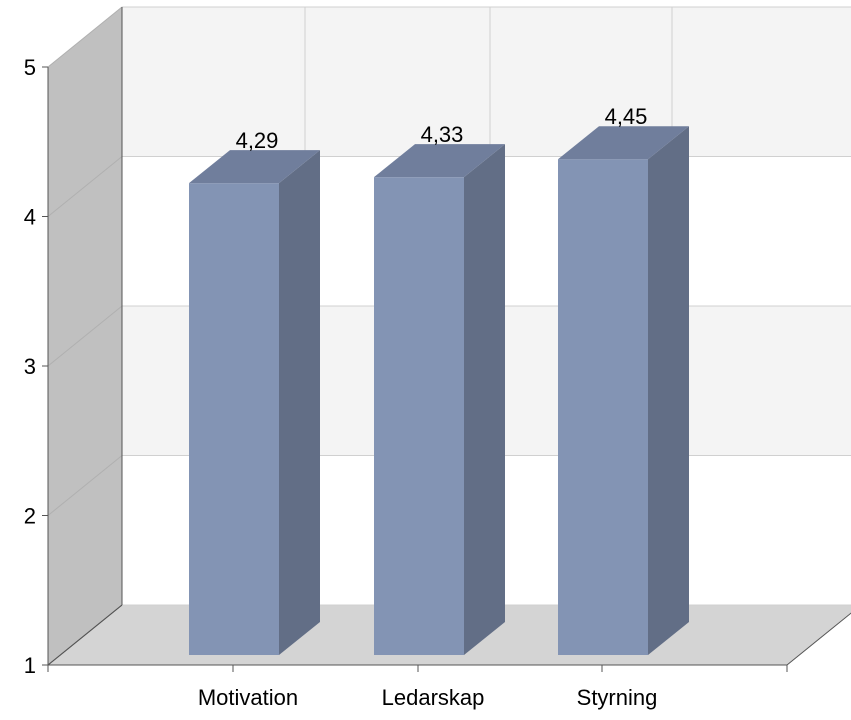  What do you see at coordinates (30, 366) in the screenshot?
I see `y-tick-label: 3` at bounding box center [30, 366].